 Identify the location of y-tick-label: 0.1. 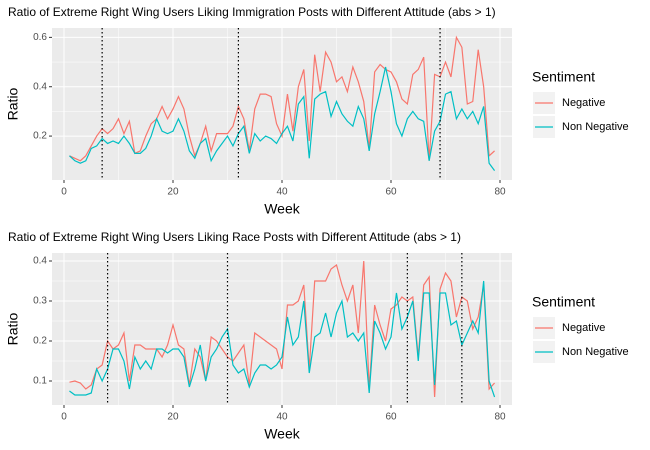
(40, 381).